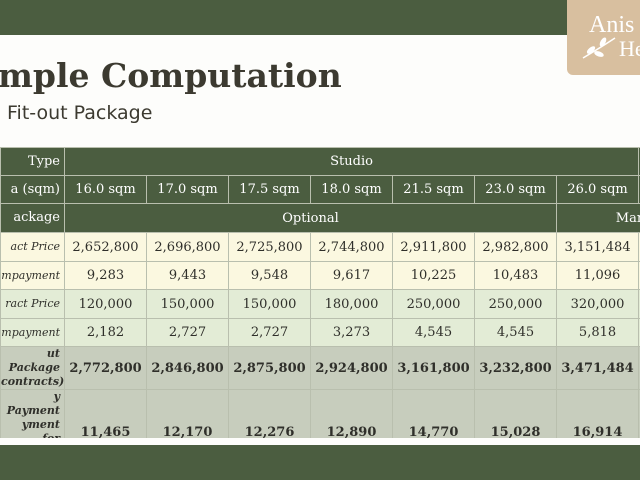 Image resolution: width=640 pixels, height=480 pixels. I want to click on cell: 16.0 sqm, so click(105, 189).